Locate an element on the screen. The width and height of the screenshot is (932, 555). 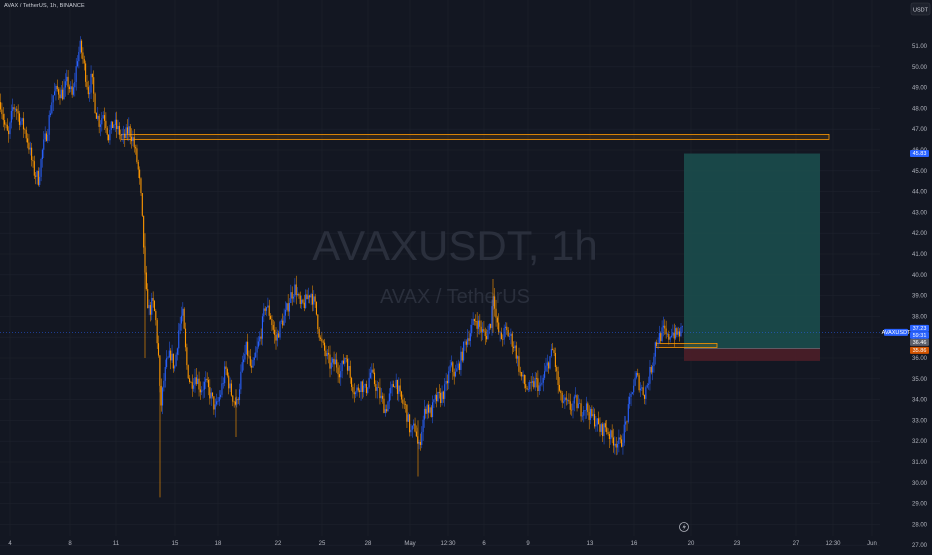
support-zone is located at coordinates (686, 345).